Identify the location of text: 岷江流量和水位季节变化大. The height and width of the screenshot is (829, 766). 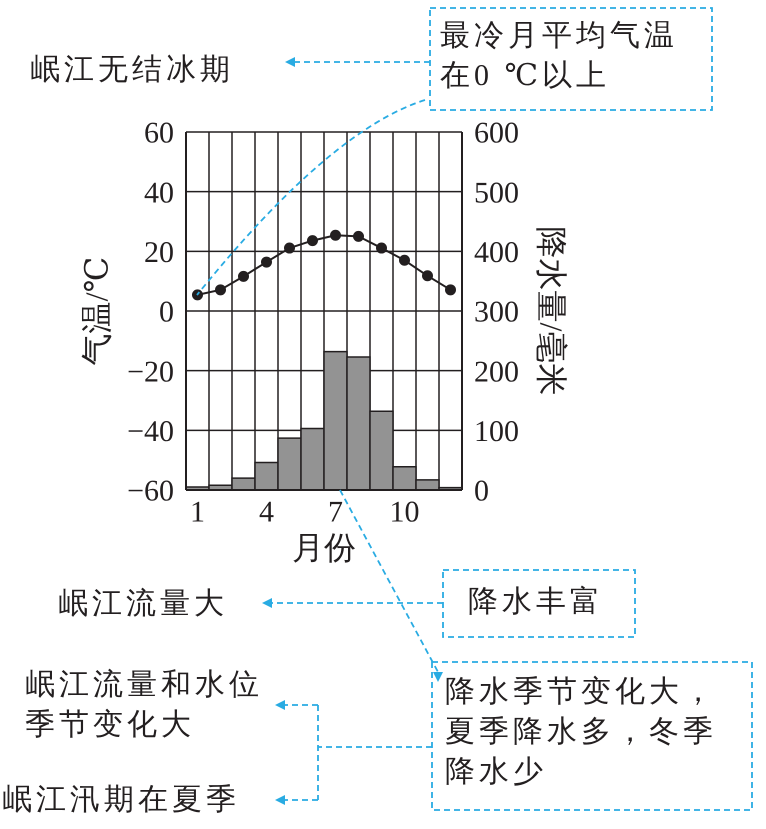
(144, 705).